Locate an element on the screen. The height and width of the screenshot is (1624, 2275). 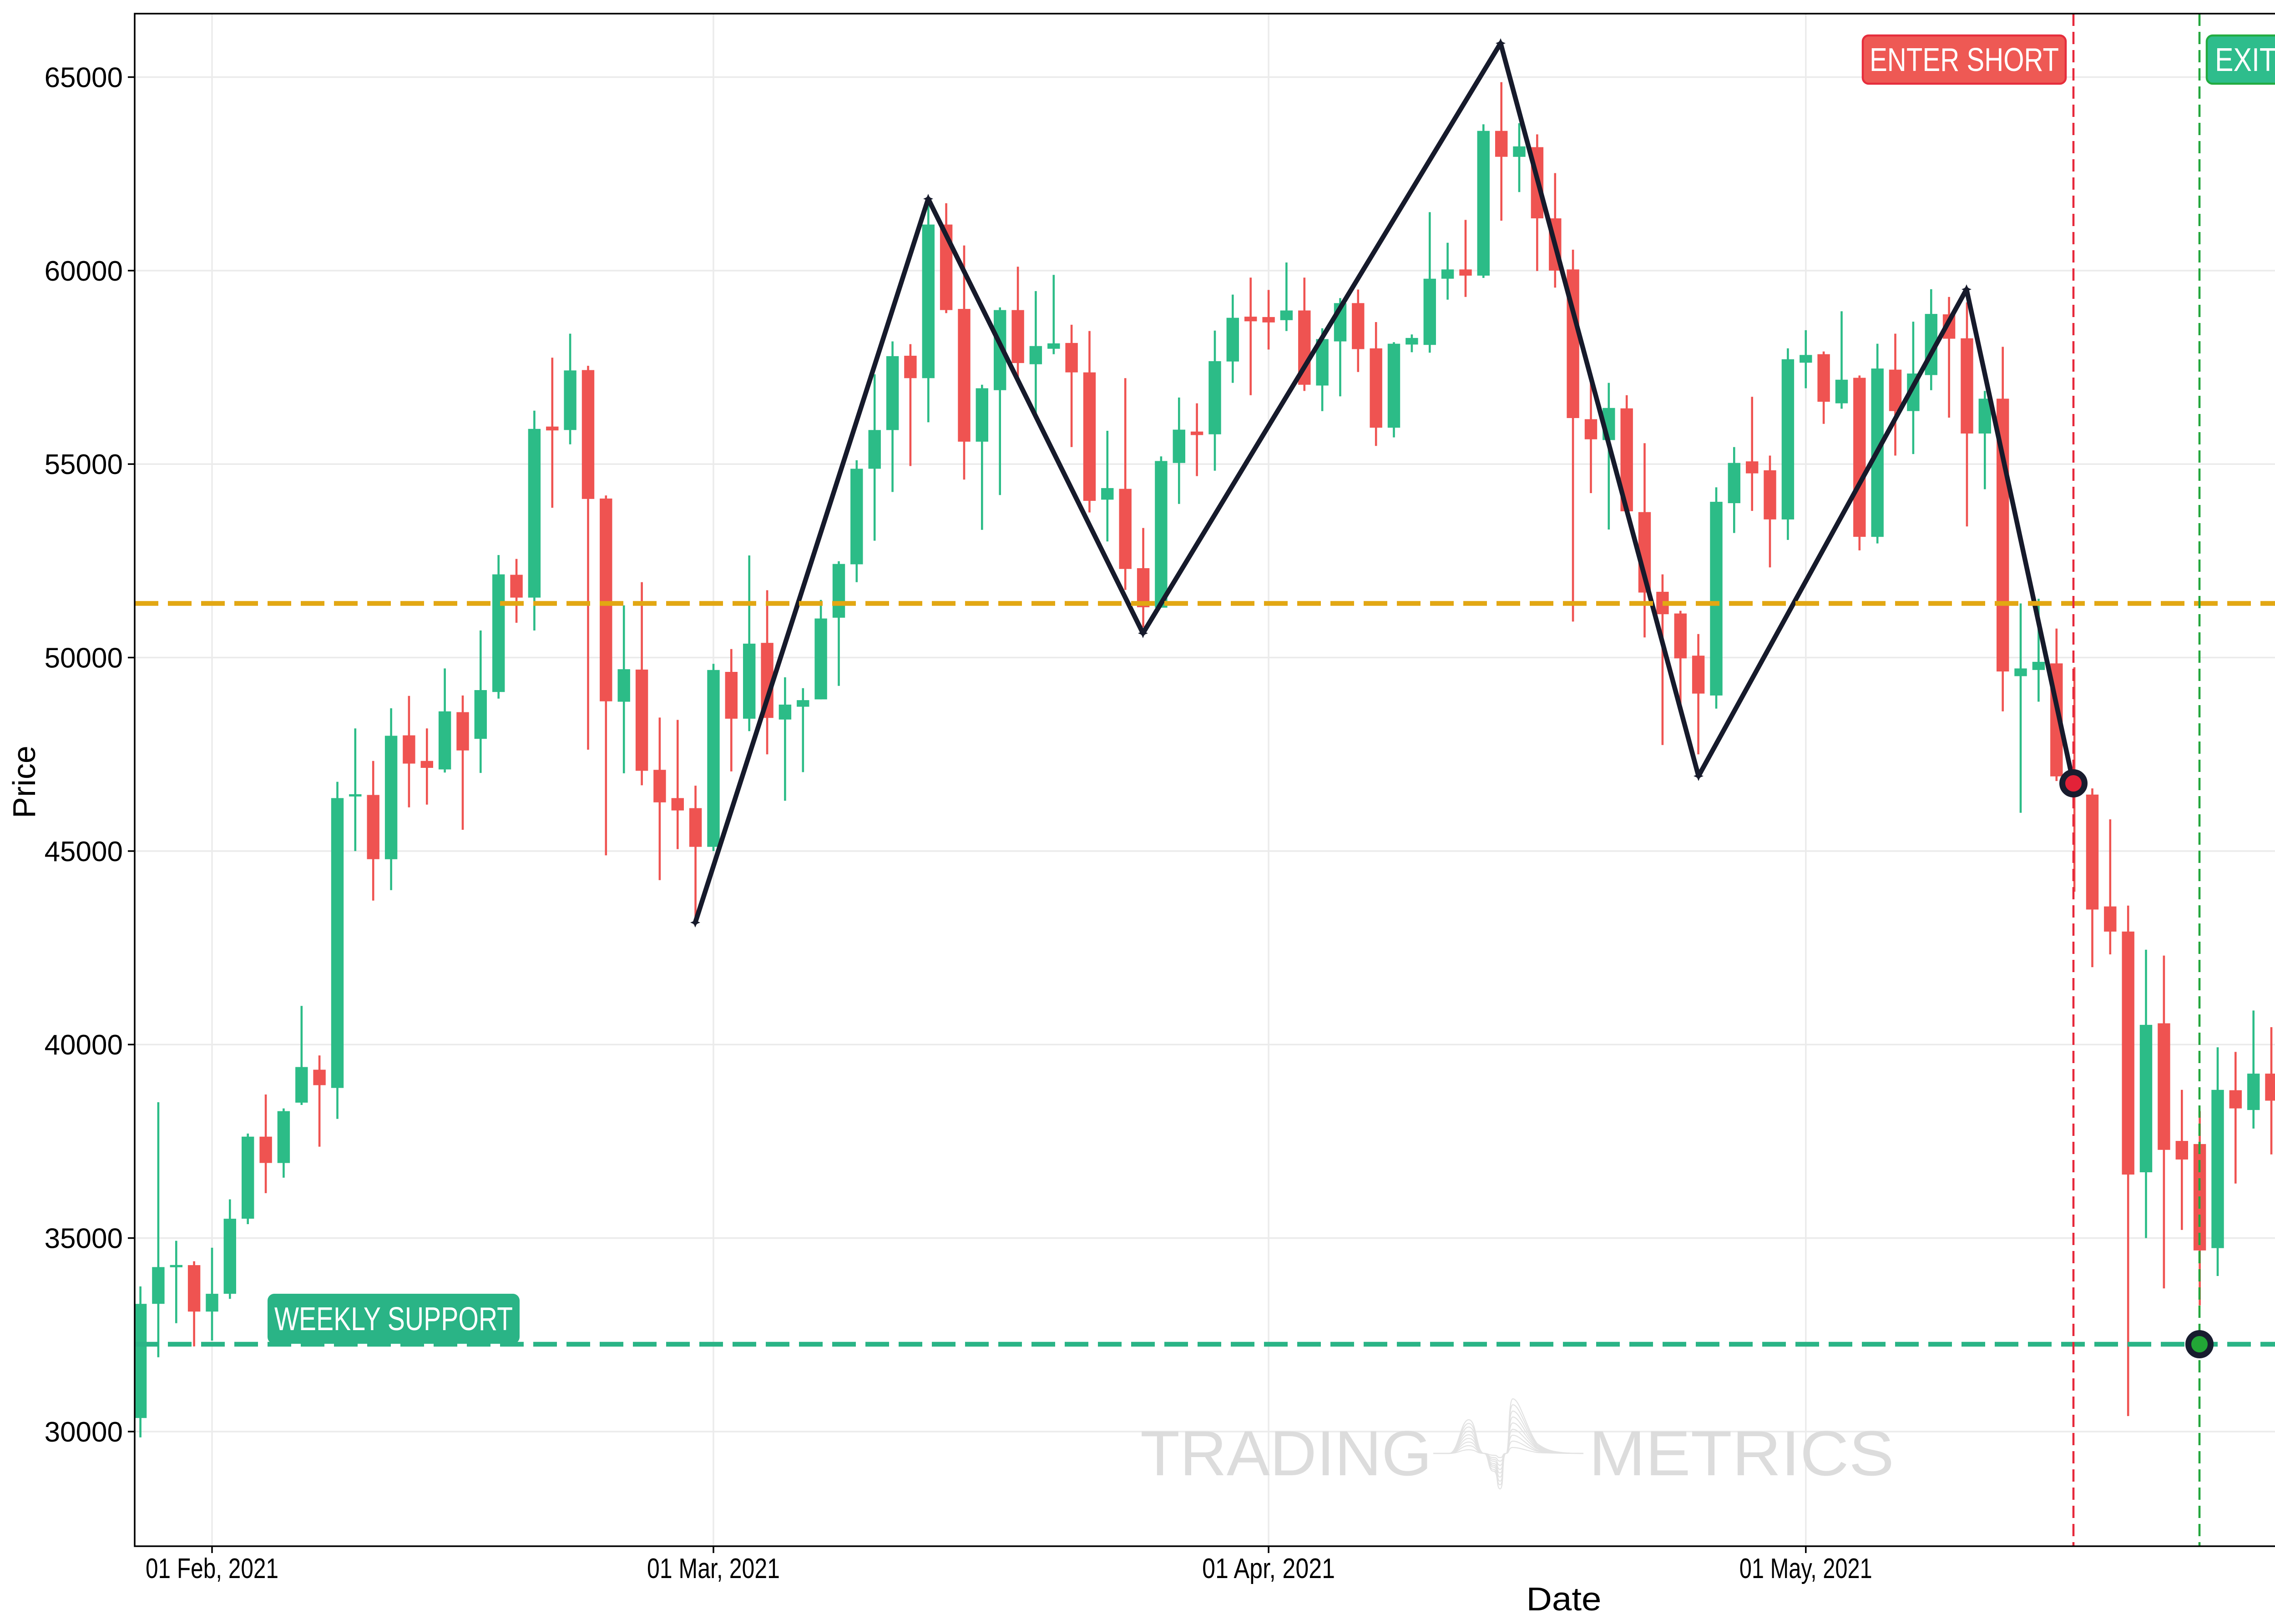
svg-text: METRICS is located at coordinates (1742, 1453).